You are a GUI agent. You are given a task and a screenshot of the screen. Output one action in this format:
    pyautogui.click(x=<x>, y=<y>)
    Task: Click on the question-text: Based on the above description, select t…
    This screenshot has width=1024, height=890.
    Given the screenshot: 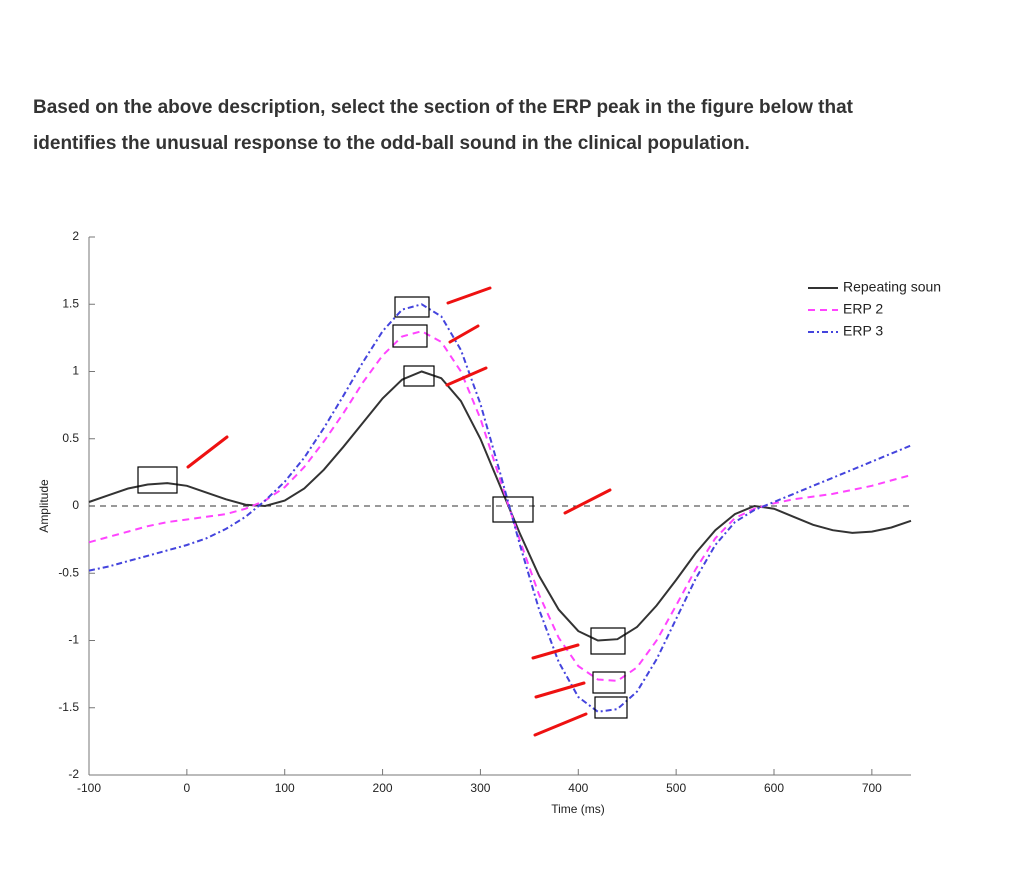 What is the action you would take?
    pyautogui.click(x=443, y=125)
    